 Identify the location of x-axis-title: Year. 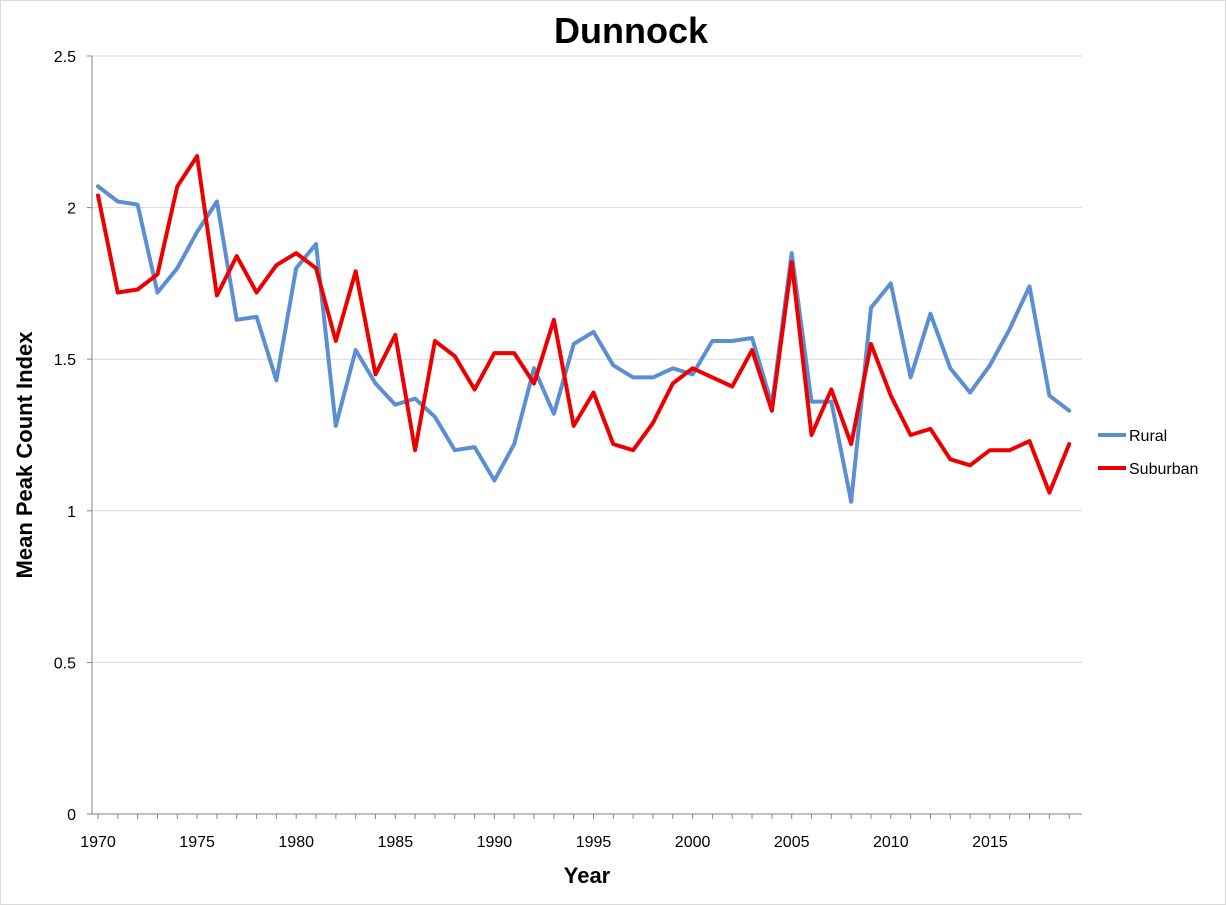
(587, 875).